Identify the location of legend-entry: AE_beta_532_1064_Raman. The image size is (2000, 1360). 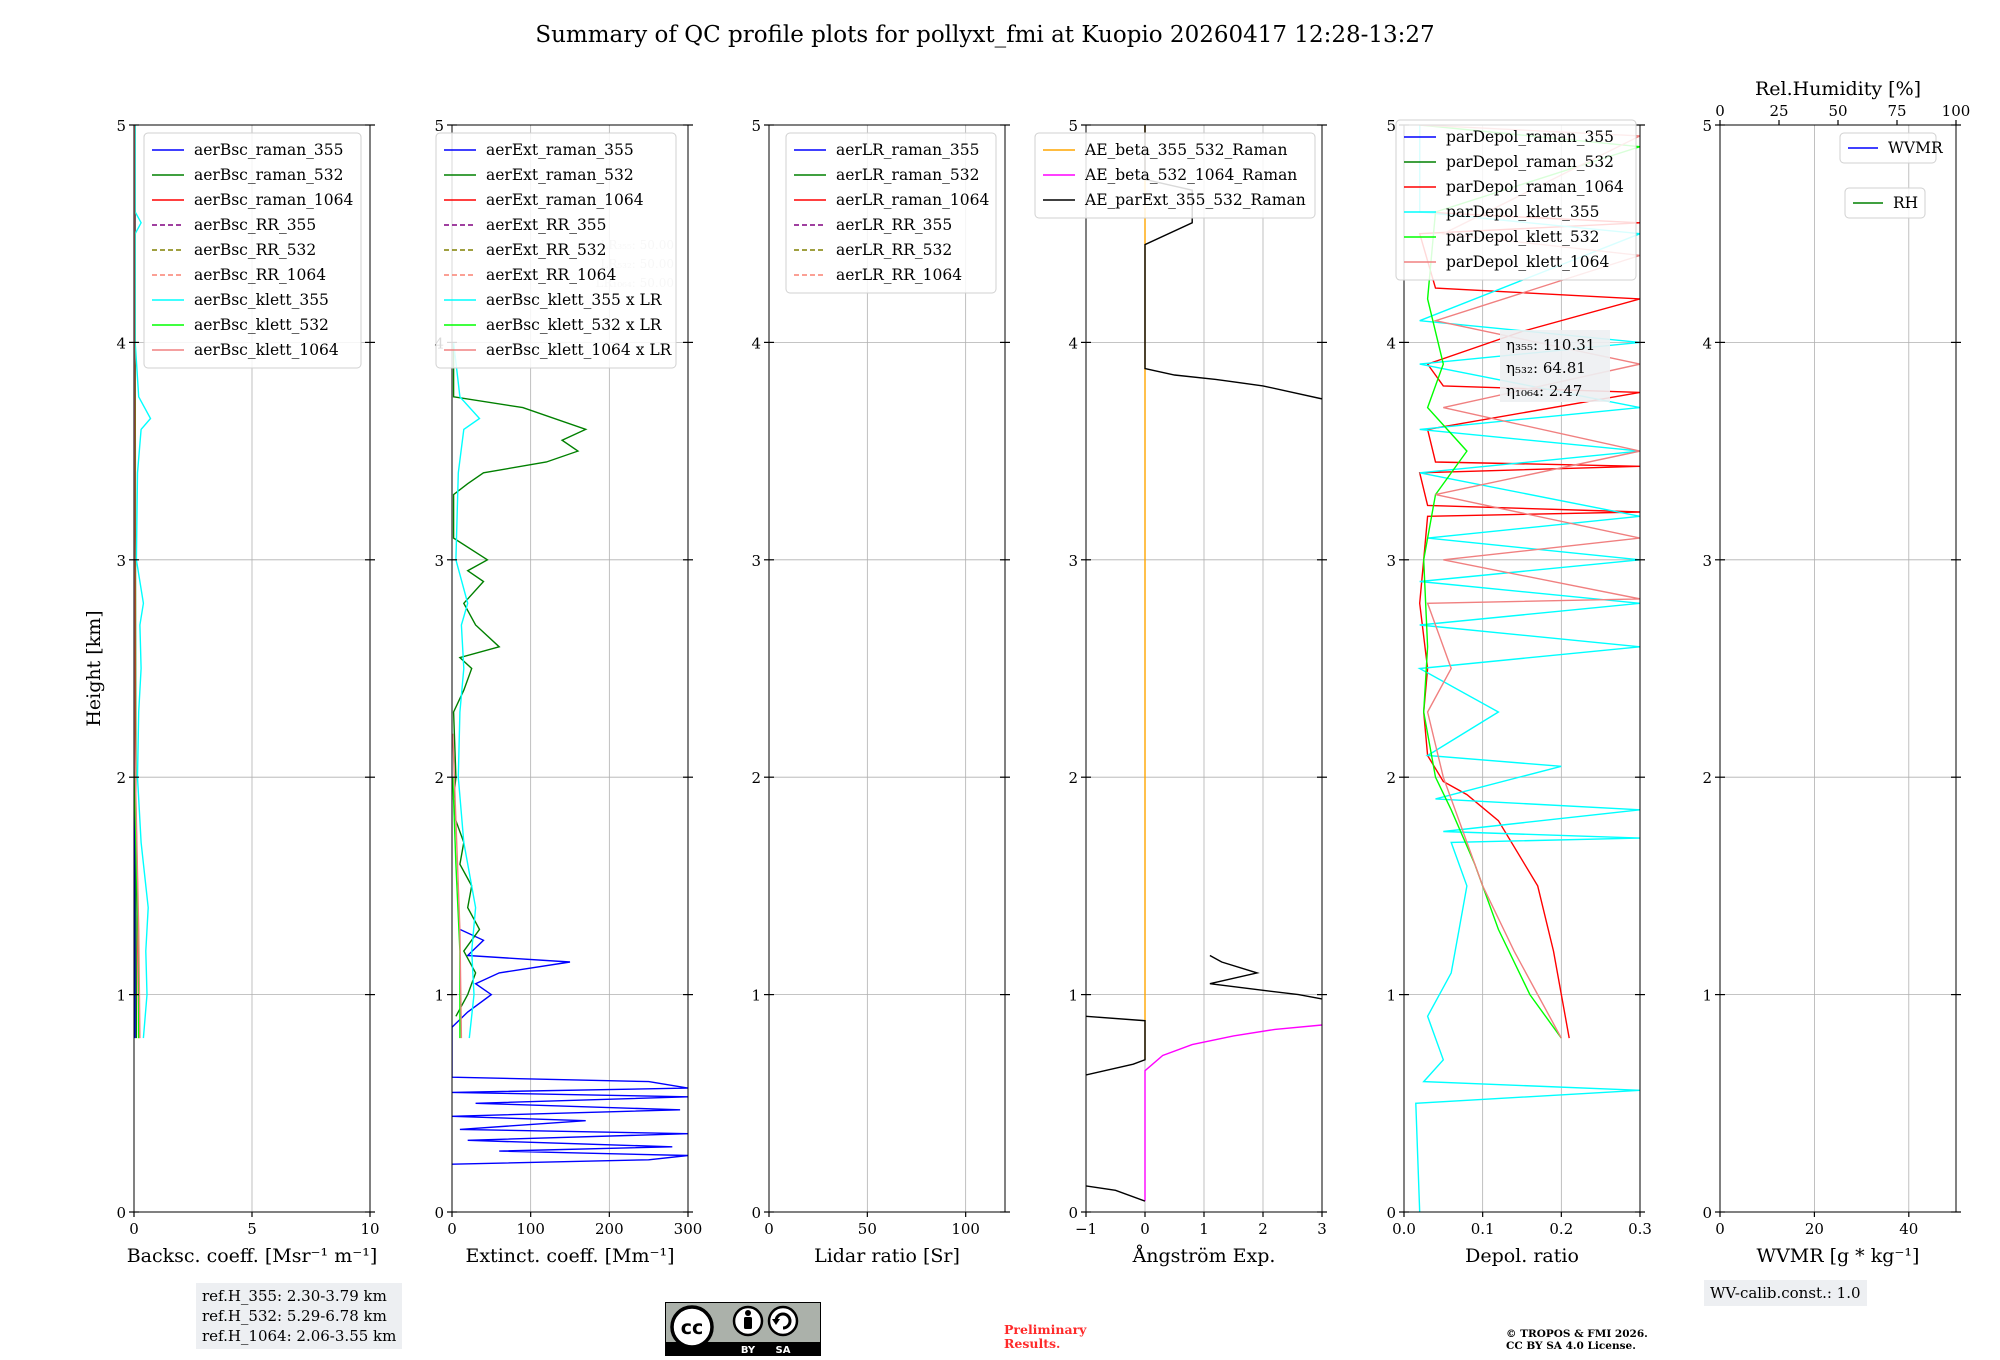
(1190, 175).